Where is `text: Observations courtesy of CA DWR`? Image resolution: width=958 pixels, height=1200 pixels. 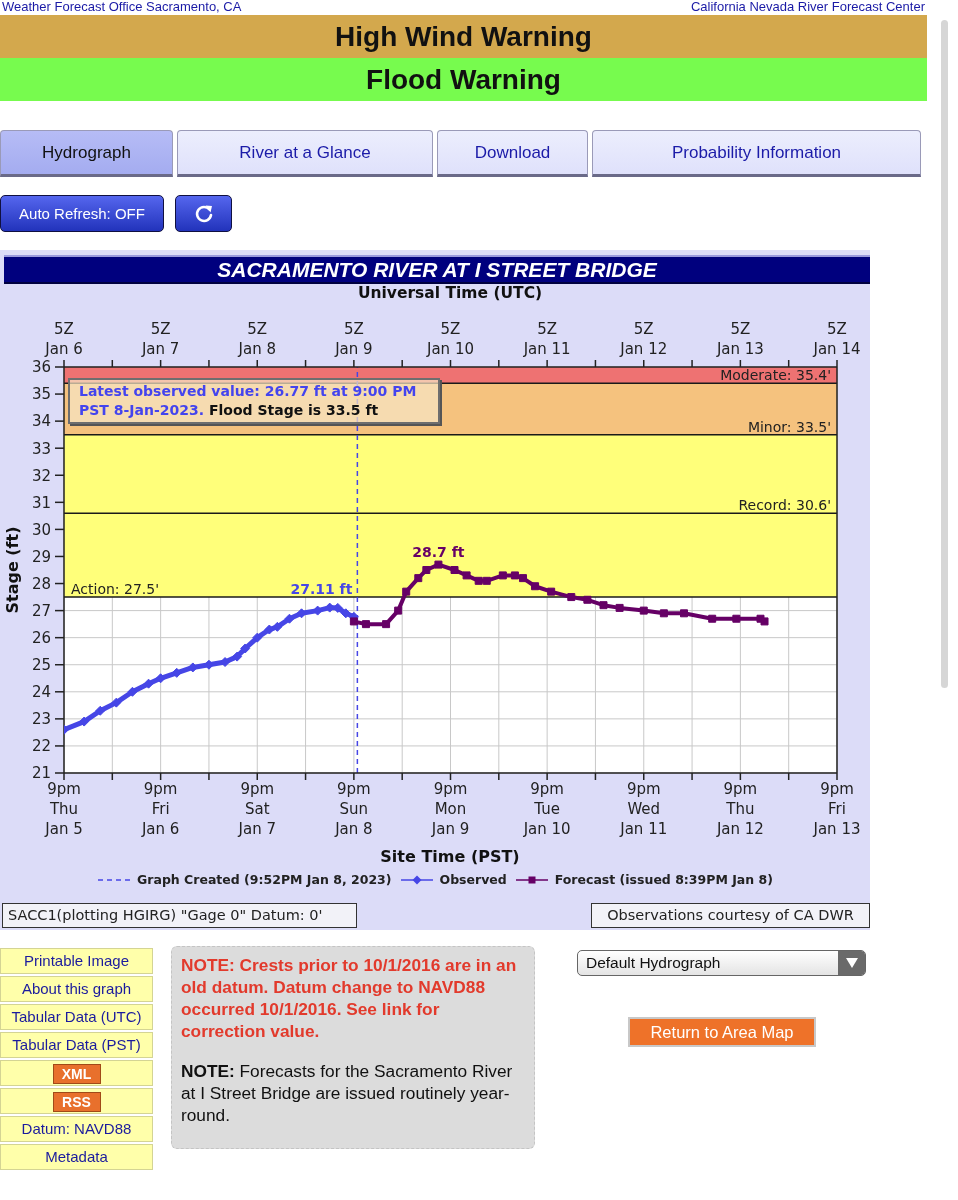
text: Observations courtesy of CA DWR is located at coordinates (730, 915).